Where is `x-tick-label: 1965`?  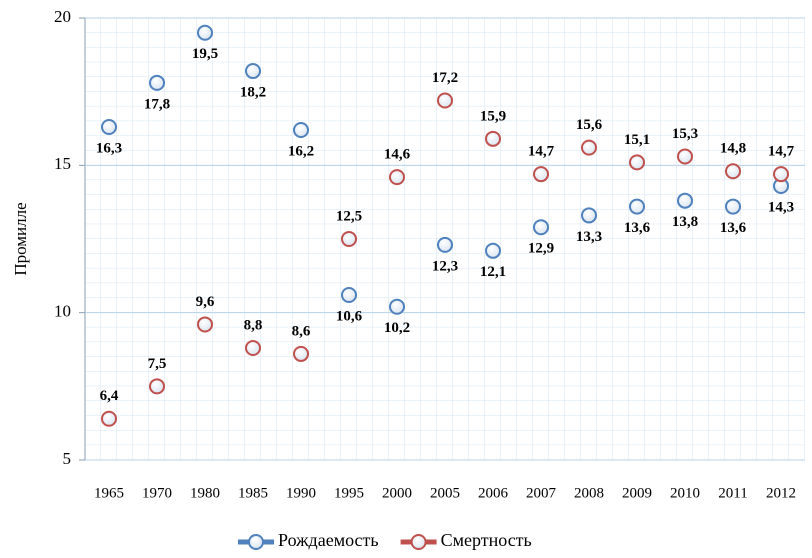
x-tick-label: 1965 is located at coordinates (109, 493).